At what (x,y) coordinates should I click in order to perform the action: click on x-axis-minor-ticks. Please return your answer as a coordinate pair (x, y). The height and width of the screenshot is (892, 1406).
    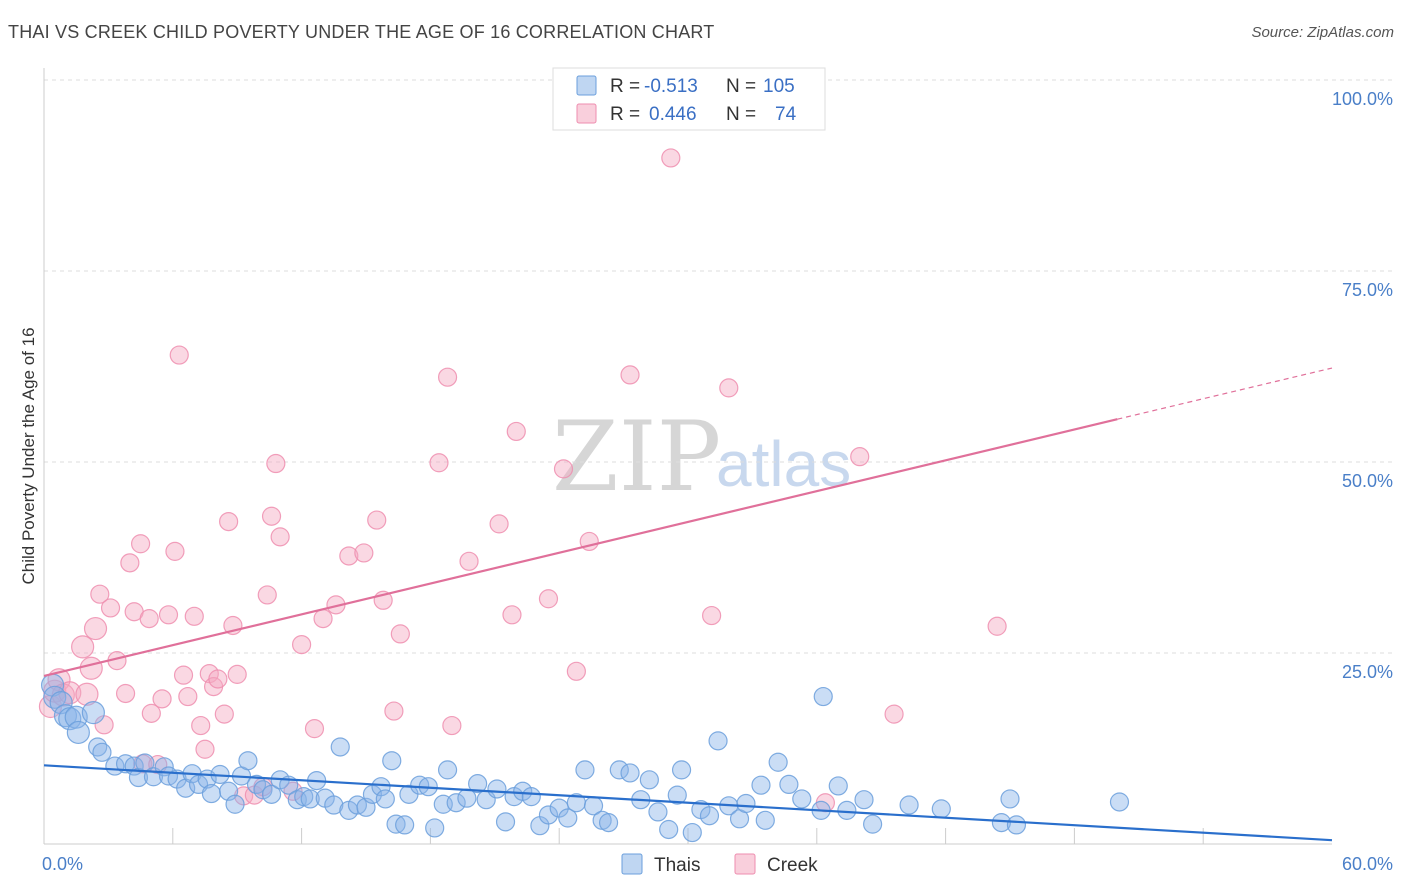
    Looking at the image, I should click on (688, 836).